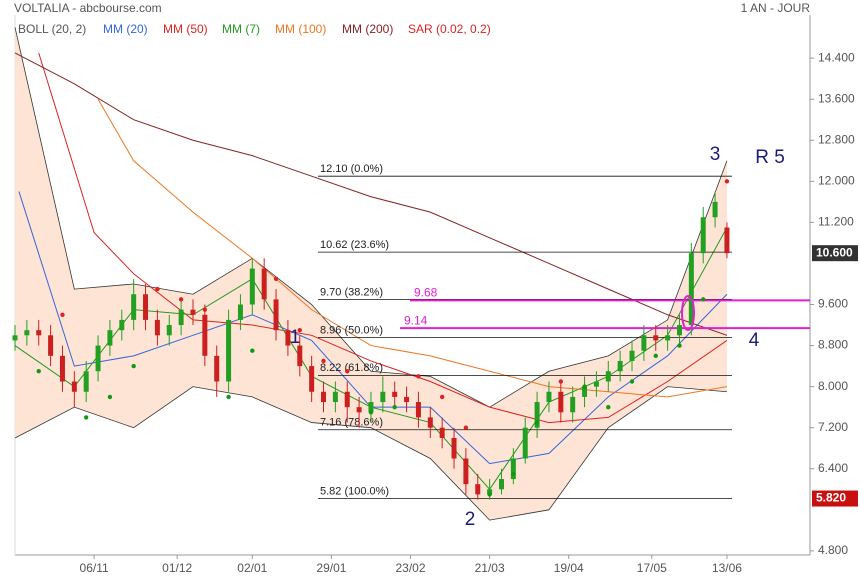 Image resolution: width=860 pixels, height=580 pixels. Describe the element at coordinates (351, 292) in the screenshot. I see `fib-label: 9.70 (38.2%)` at that location.